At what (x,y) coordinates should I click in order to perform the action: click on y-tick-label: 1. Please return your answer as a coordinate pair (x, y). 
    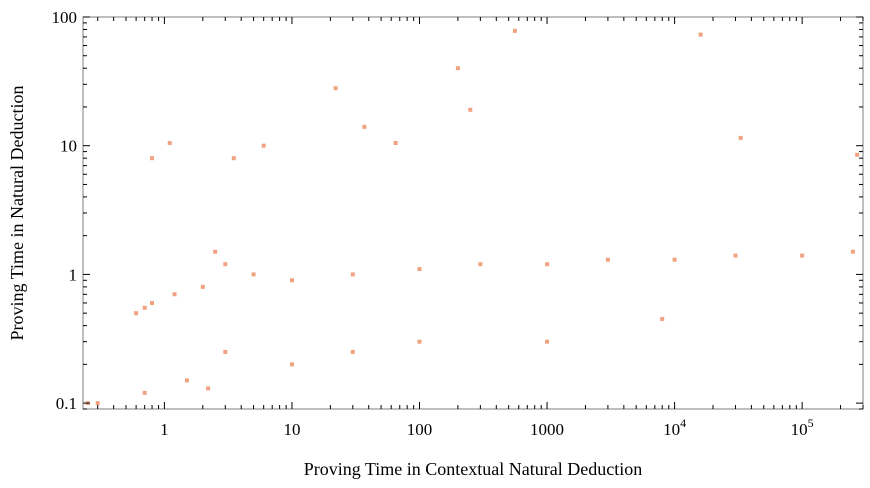
    Looking at the image, I should click on (73, 274).